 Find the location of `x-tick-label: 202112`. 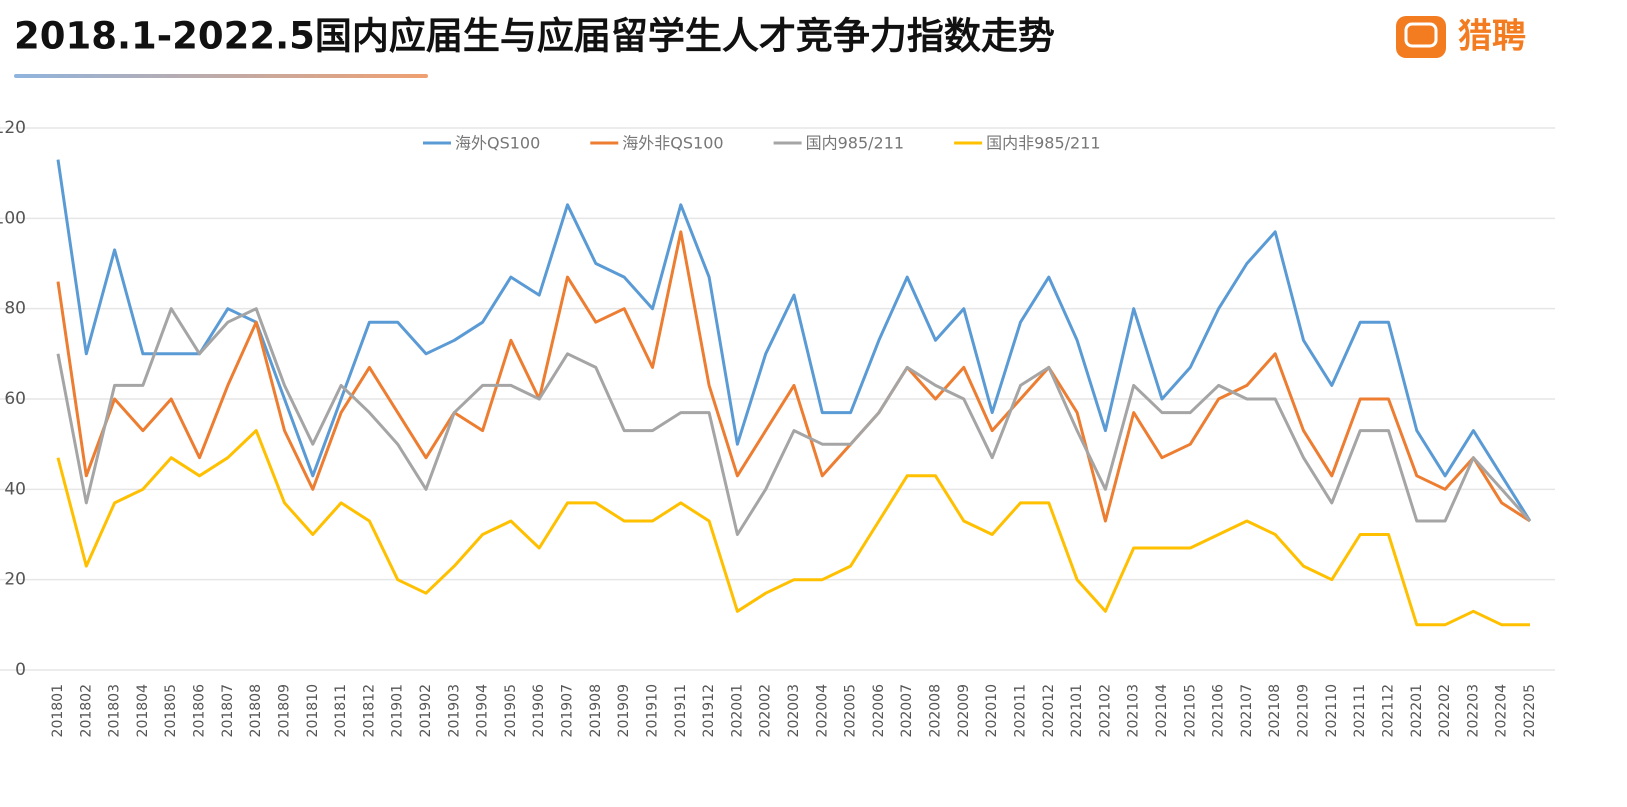

x-tick-label: 202112 is located at coordinates (1388, 710).